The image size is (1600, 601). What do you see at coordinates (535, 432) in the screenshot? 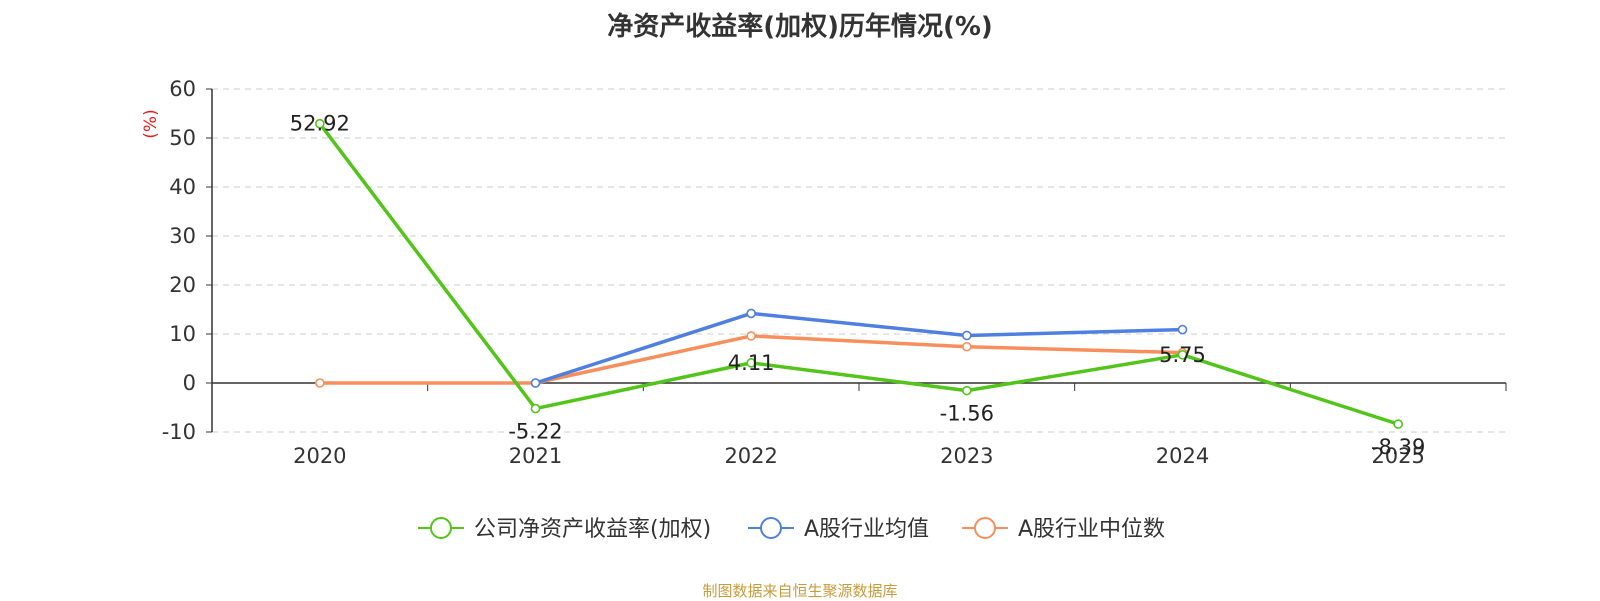
I see `data-label: -5.22` at bounding box center [535, 432].